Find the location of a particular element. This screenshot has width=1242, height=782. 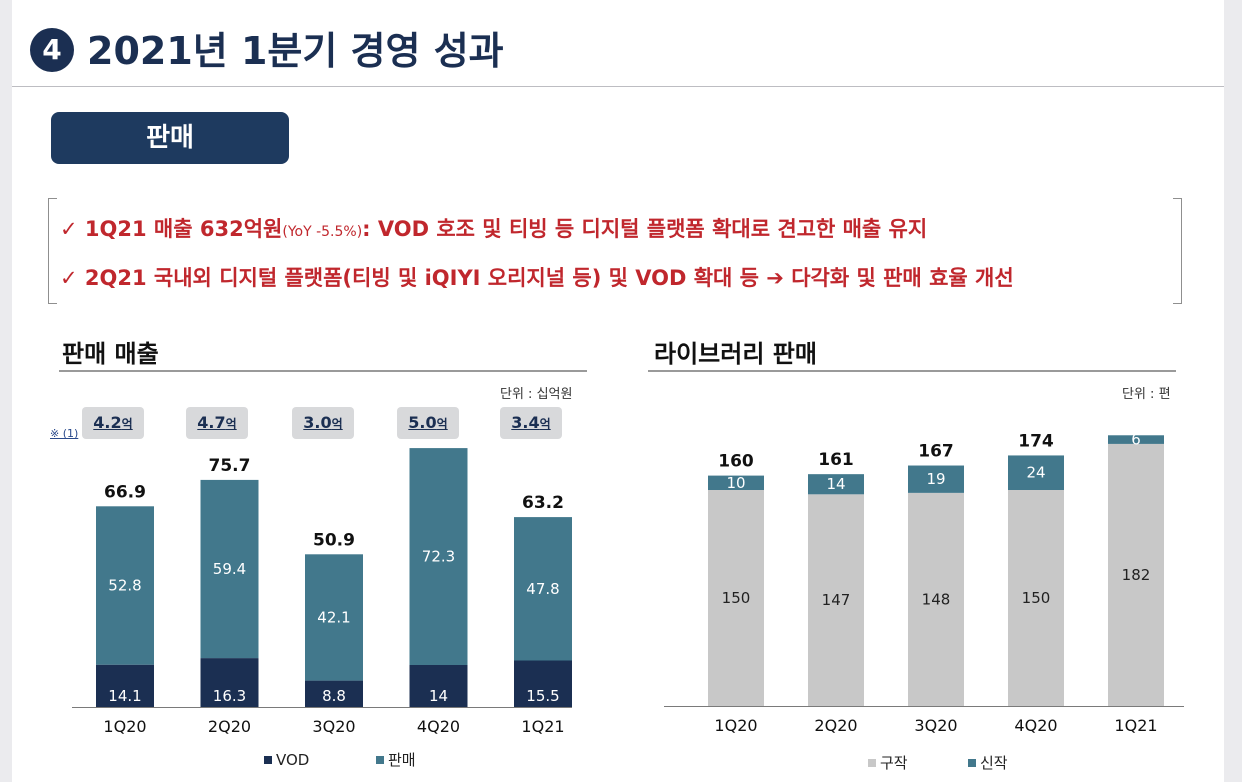

bar-신작-3Q20 is located at coordinates (936, 479).